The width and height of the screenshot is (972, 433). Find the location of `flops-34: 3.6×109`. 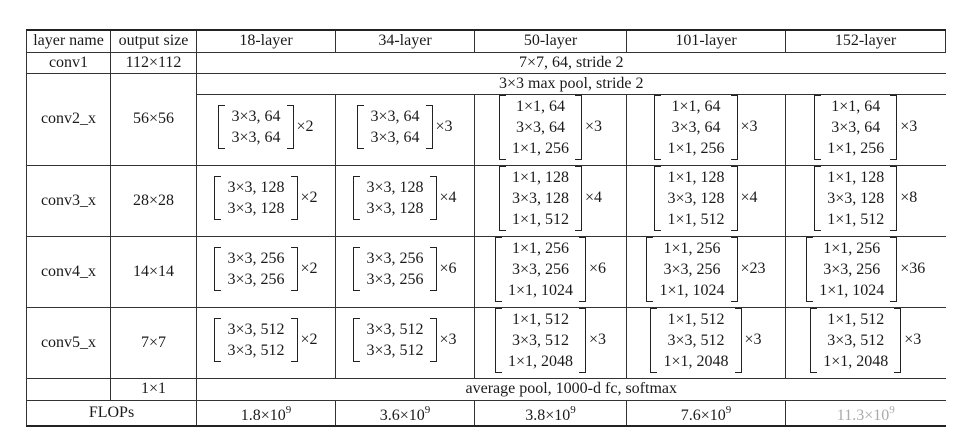

flops-34: 3.6×109 is located at coordinates (405, 413).